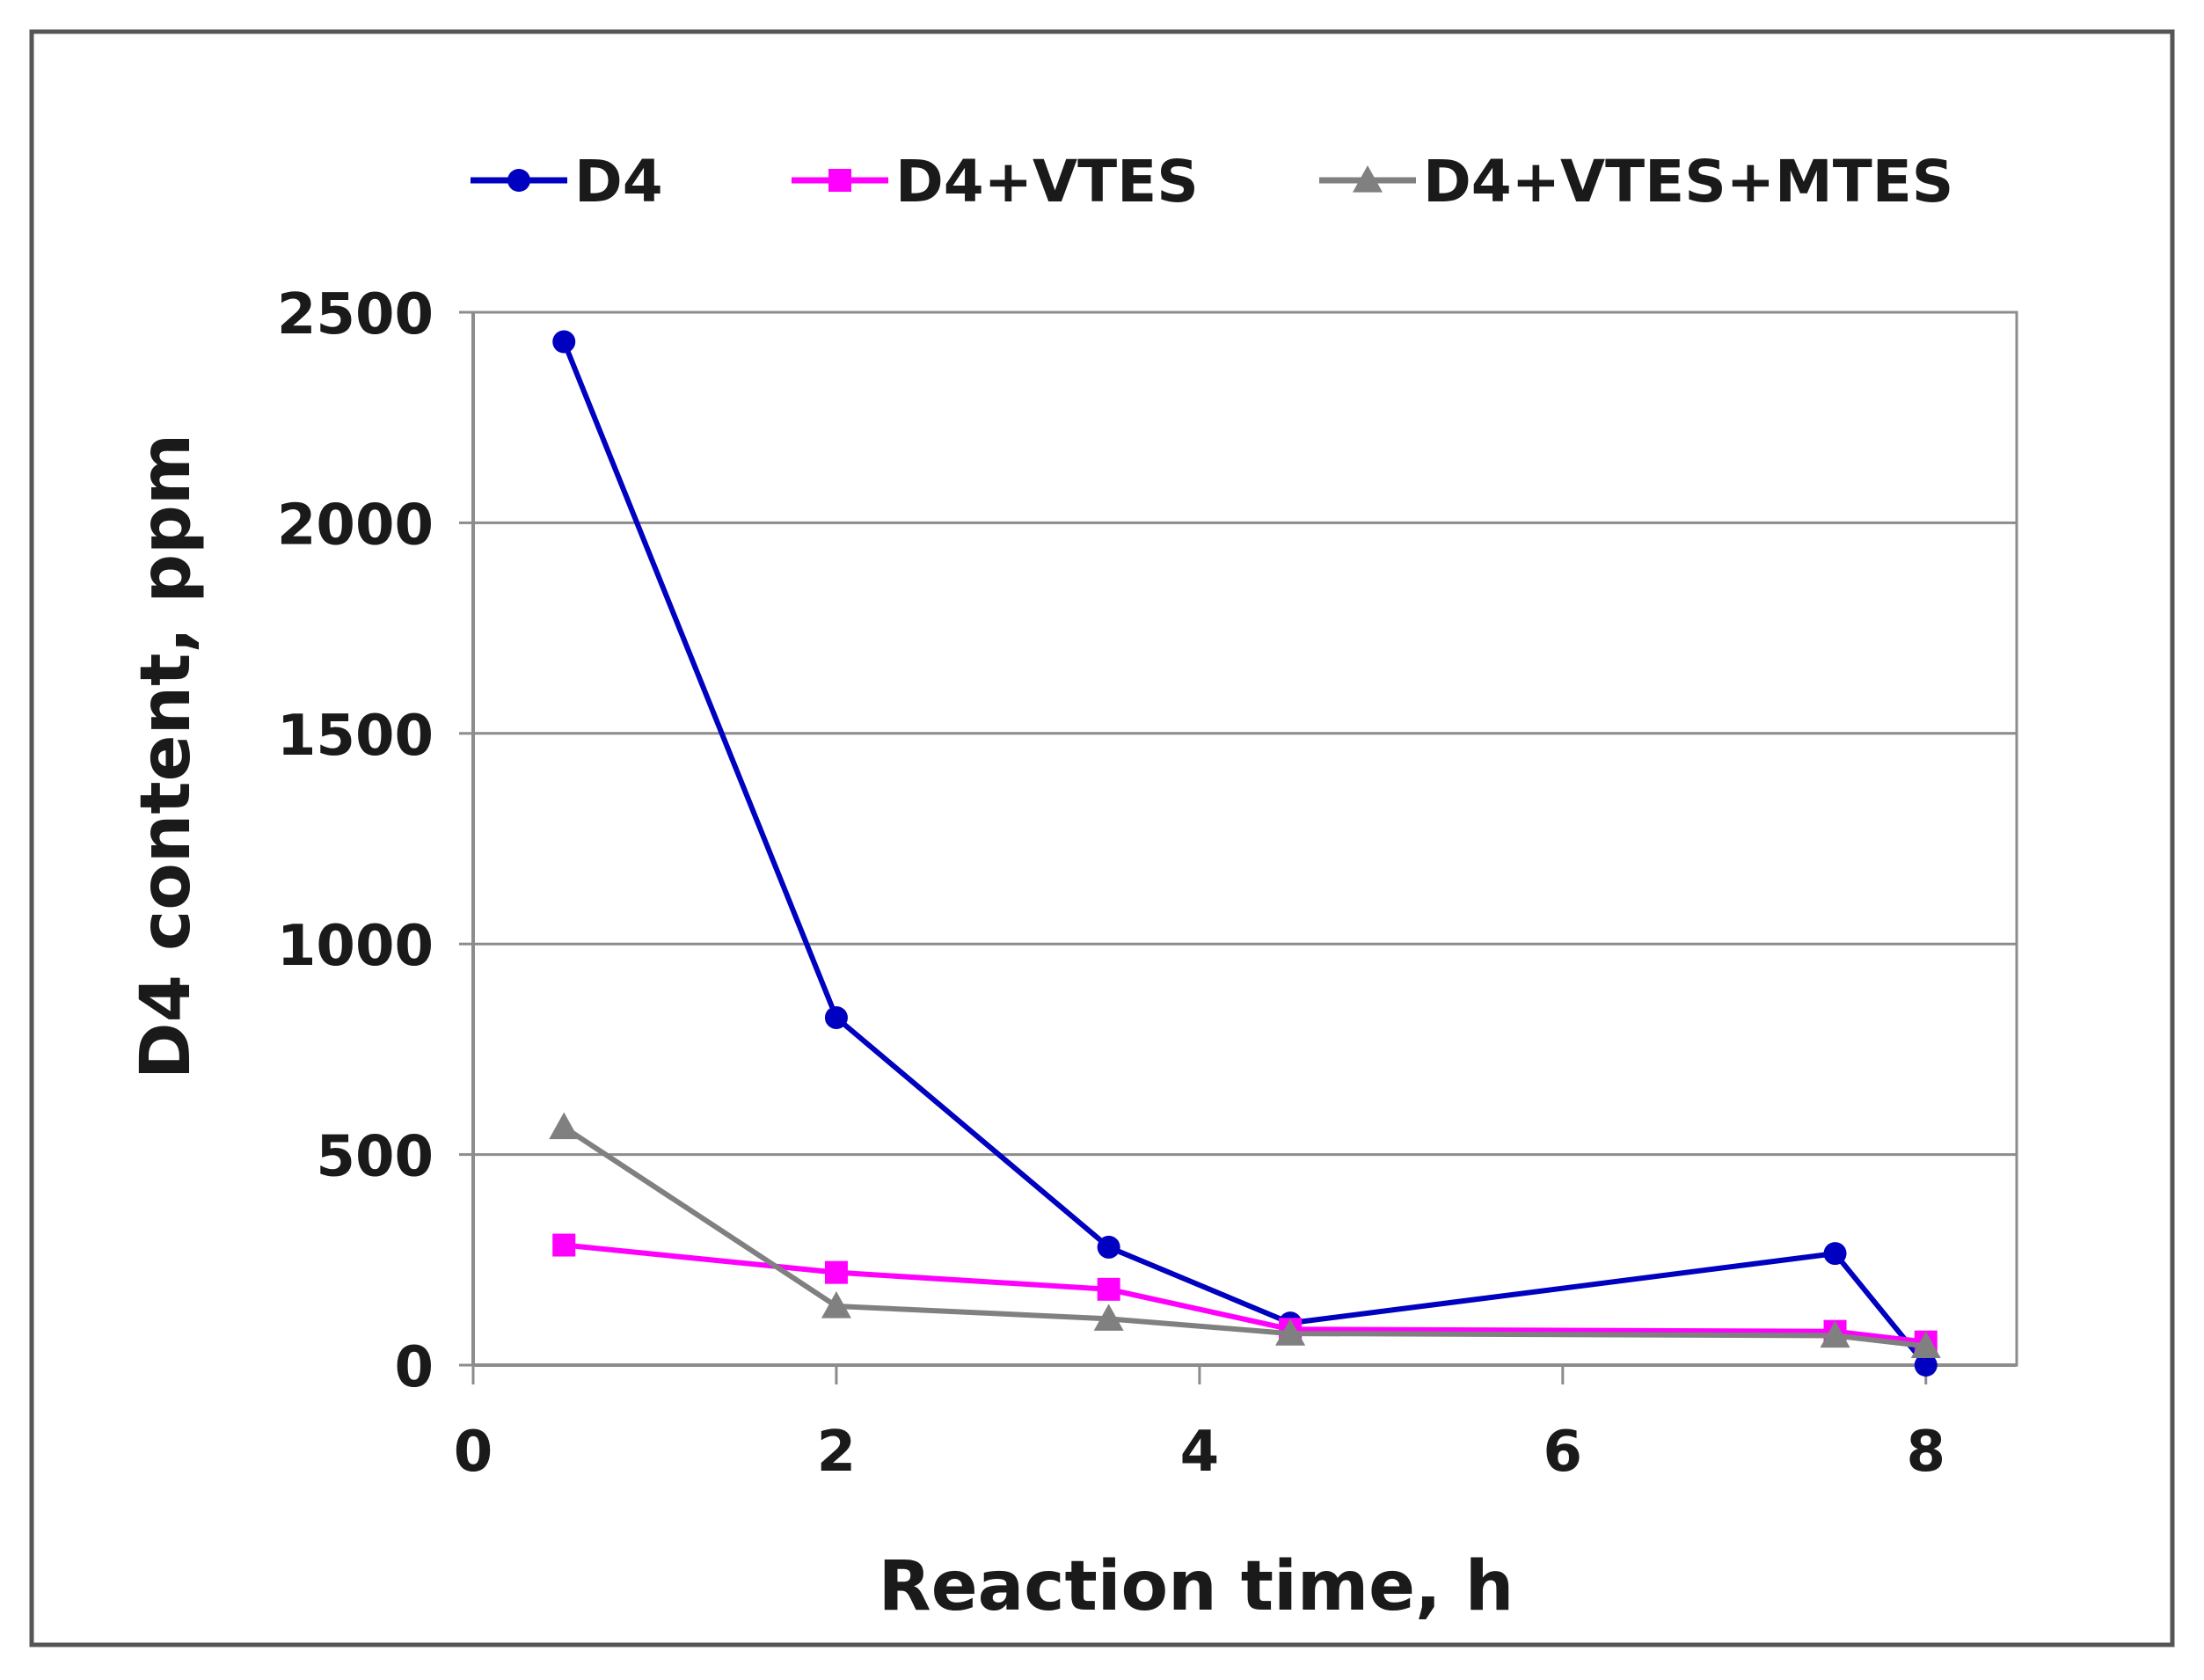 This screenshot has width=2204, height=1680. Describe the element at coordinates (375, 1157) in the screenshot. I see `y-tick-label: 500` at that location.